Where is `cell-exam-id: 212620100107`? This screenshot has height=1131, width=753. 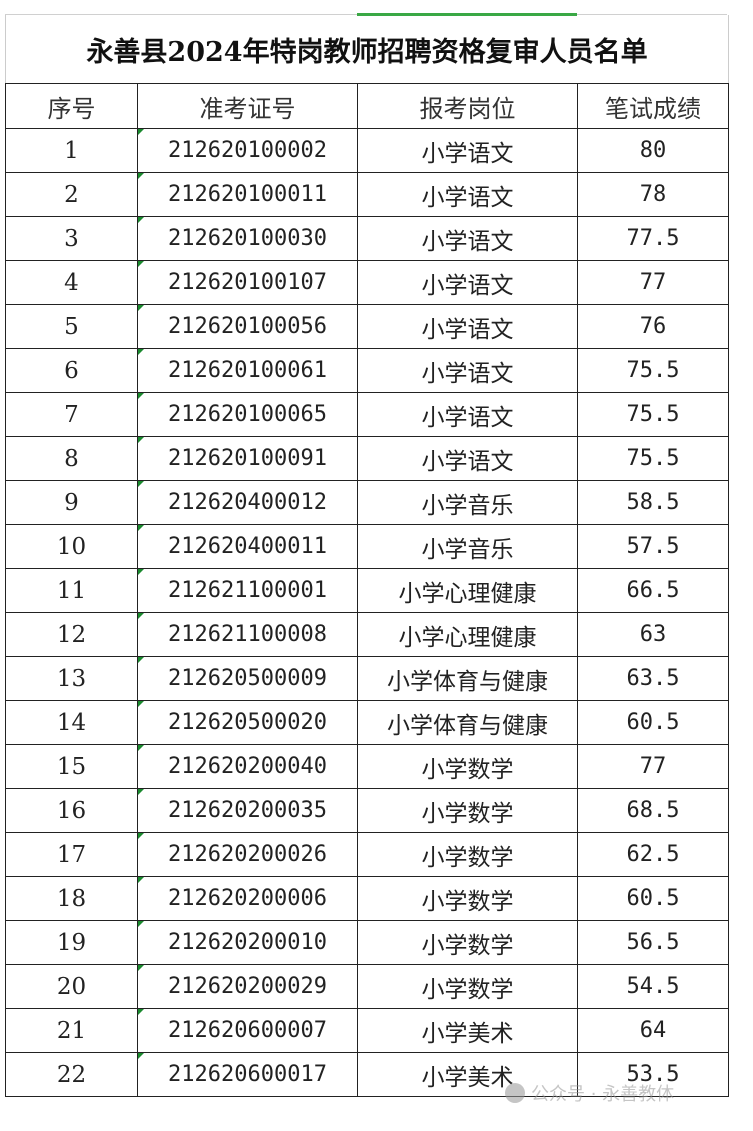 cell-exam-id: 212620100107 is located at coordinates (247, 282).